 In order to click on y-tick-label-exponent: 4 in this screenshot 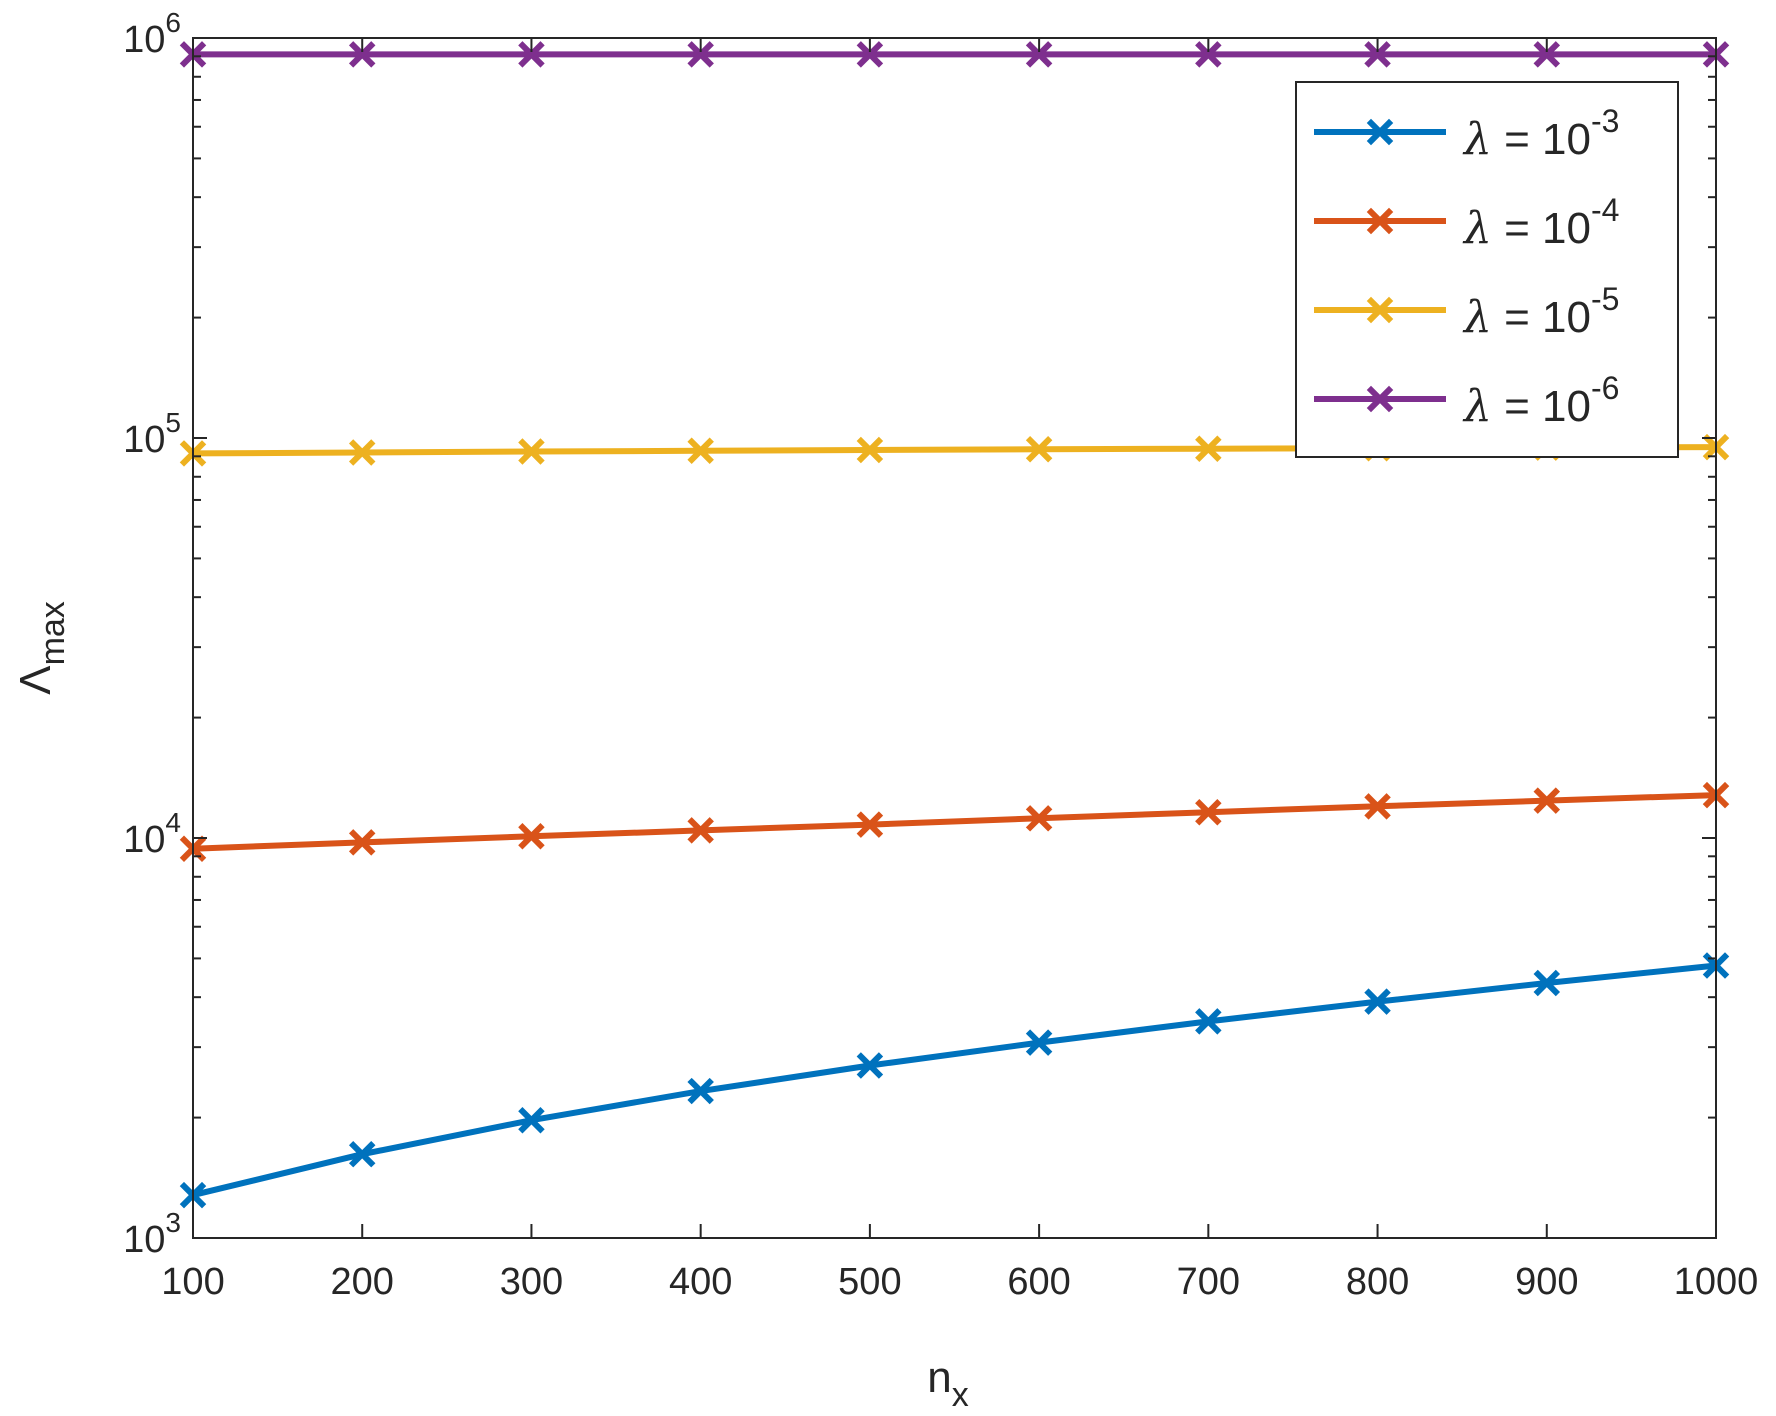, I will do `click(173, 822)`.